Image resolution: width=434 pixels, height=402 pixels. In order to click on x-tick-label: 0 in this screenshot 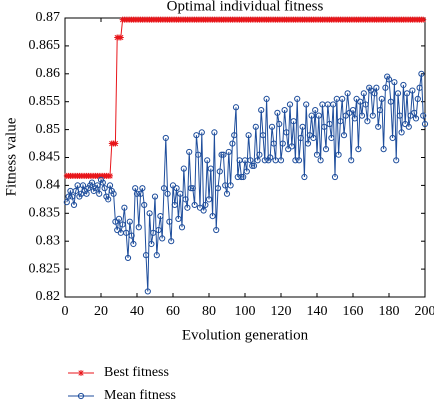, I will do `click(65, 311)`.